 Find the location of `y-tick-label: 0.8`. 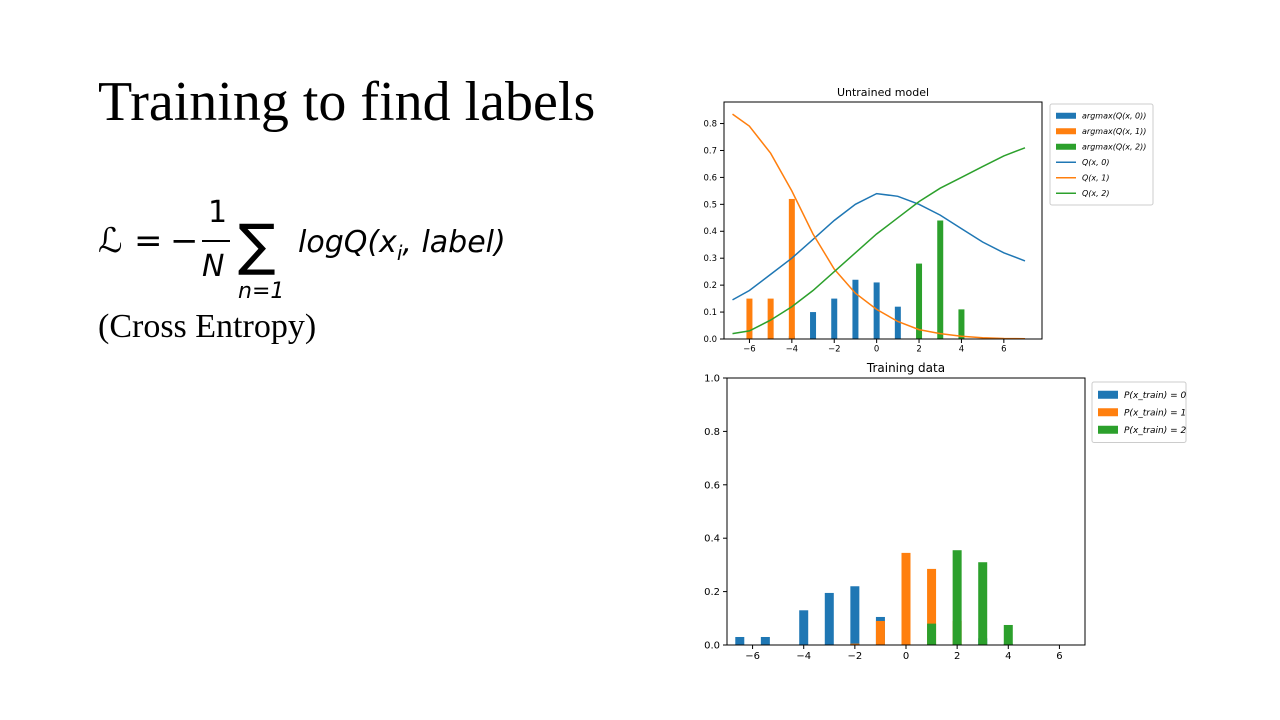

y-tick-label: 0.8 is located at coordinates (712, 432).